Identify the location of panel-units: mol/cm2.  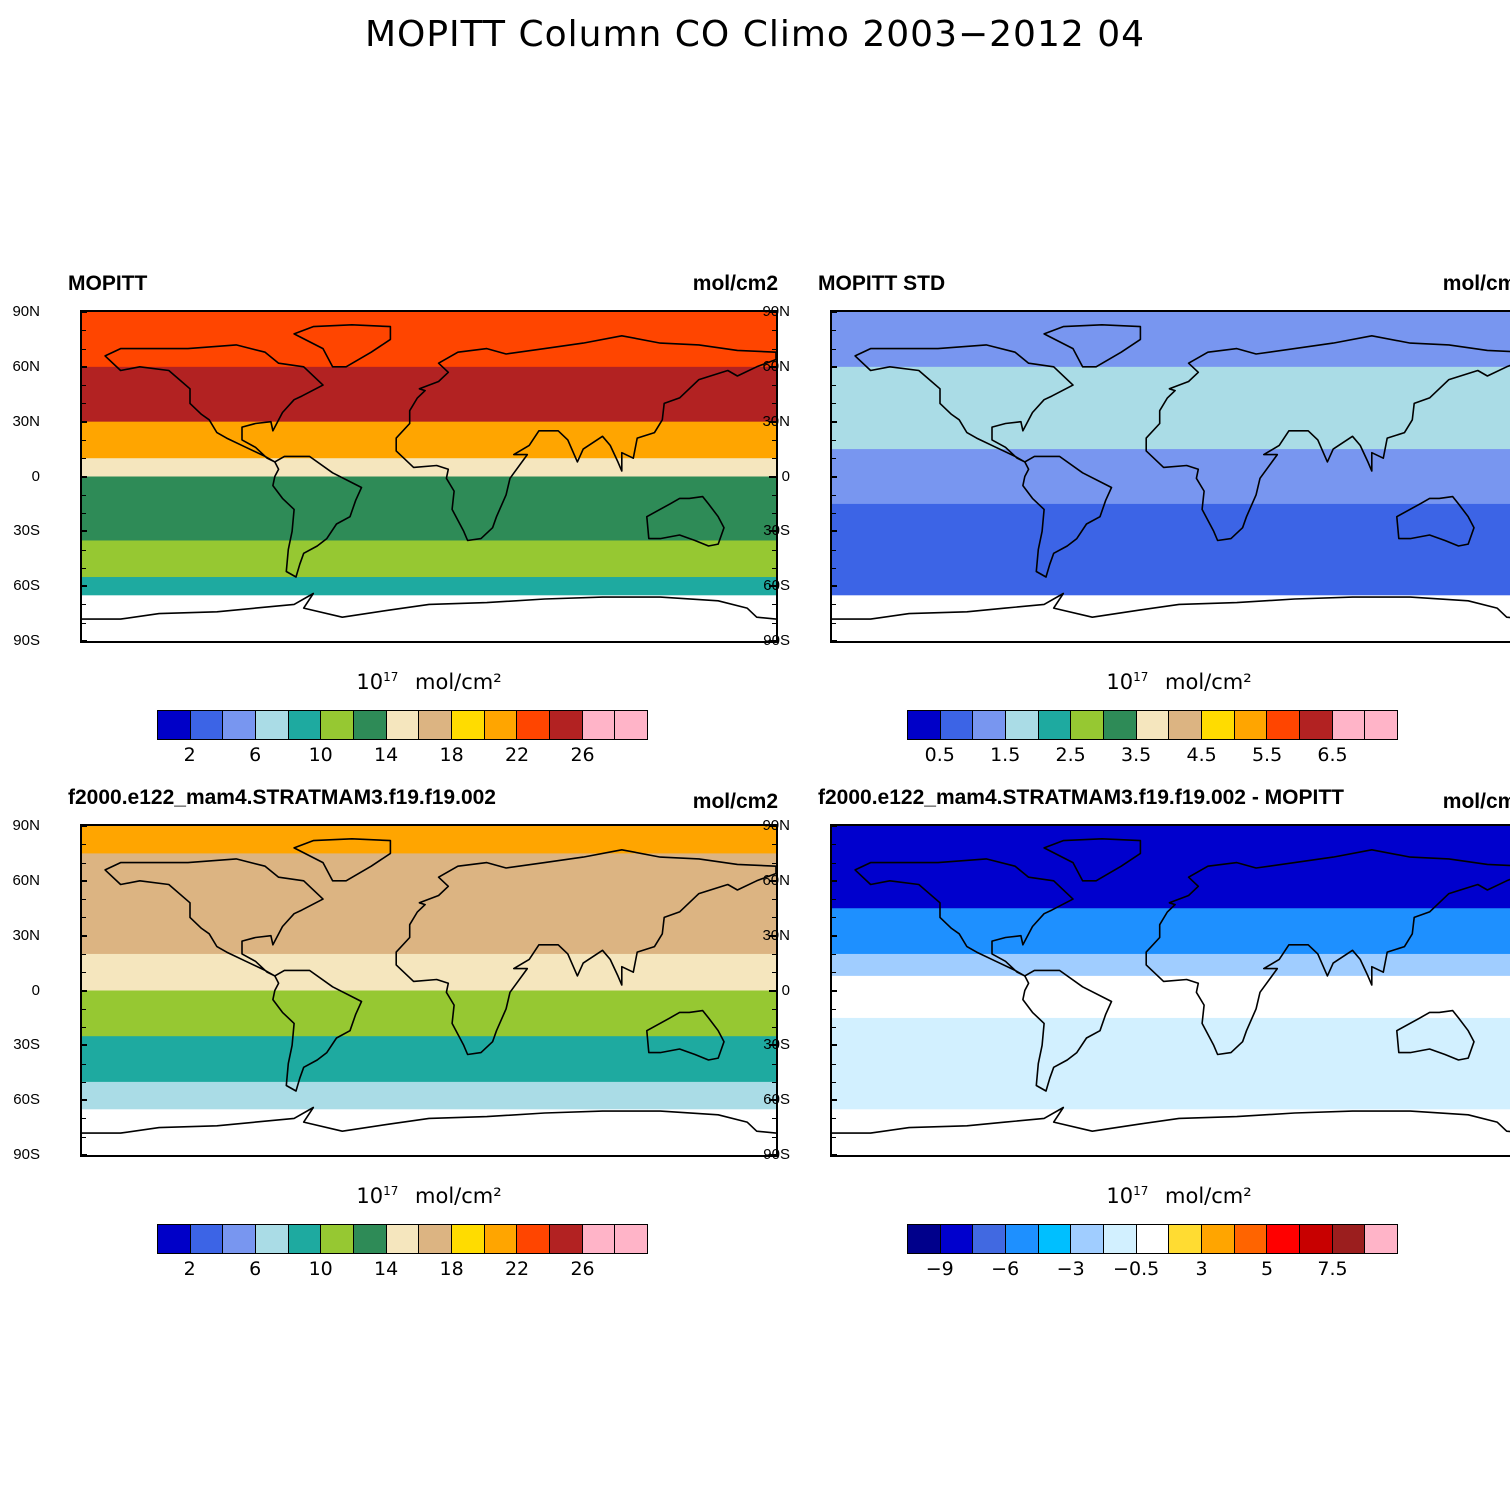
(1476, 283).